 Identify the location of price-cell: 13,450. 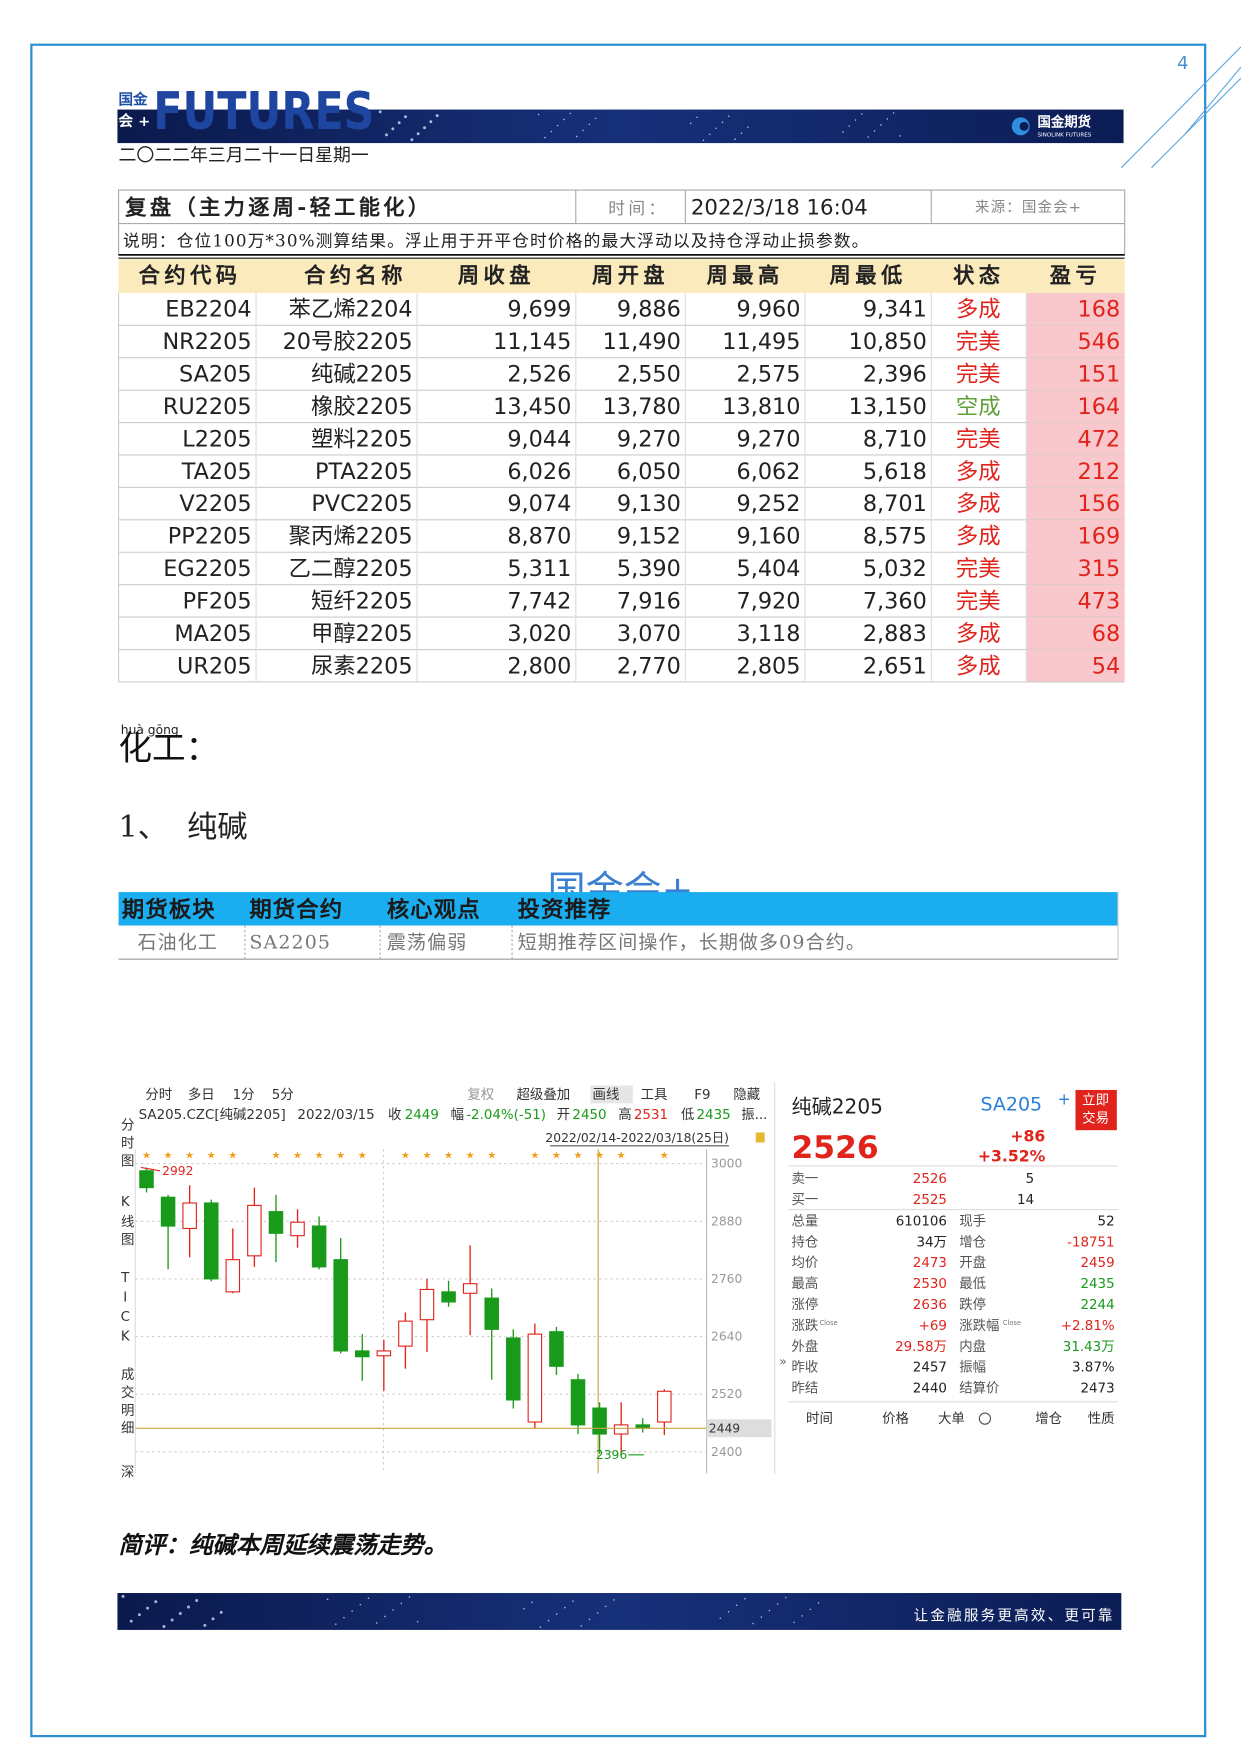
(532, 407).